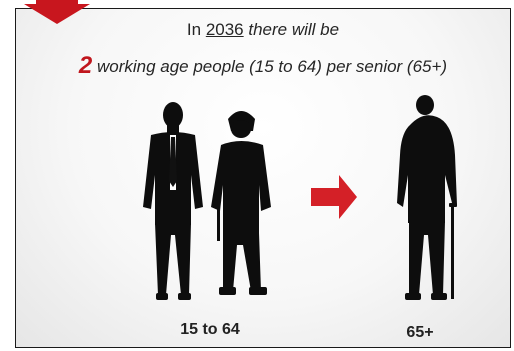  What do you see at coordinates (420, 332) in the screenshot?
I see `caption-senior: 65+` at bounding box center [420, 332].